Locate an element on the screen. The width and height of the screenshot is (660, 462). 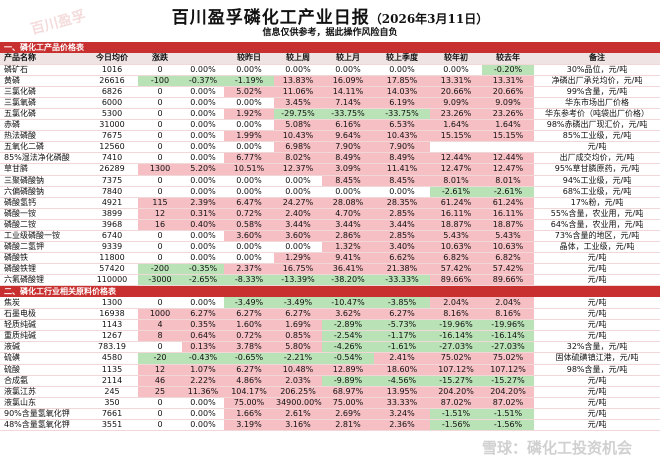
value-cell: -0.37% is located at coordinates (203, 81).